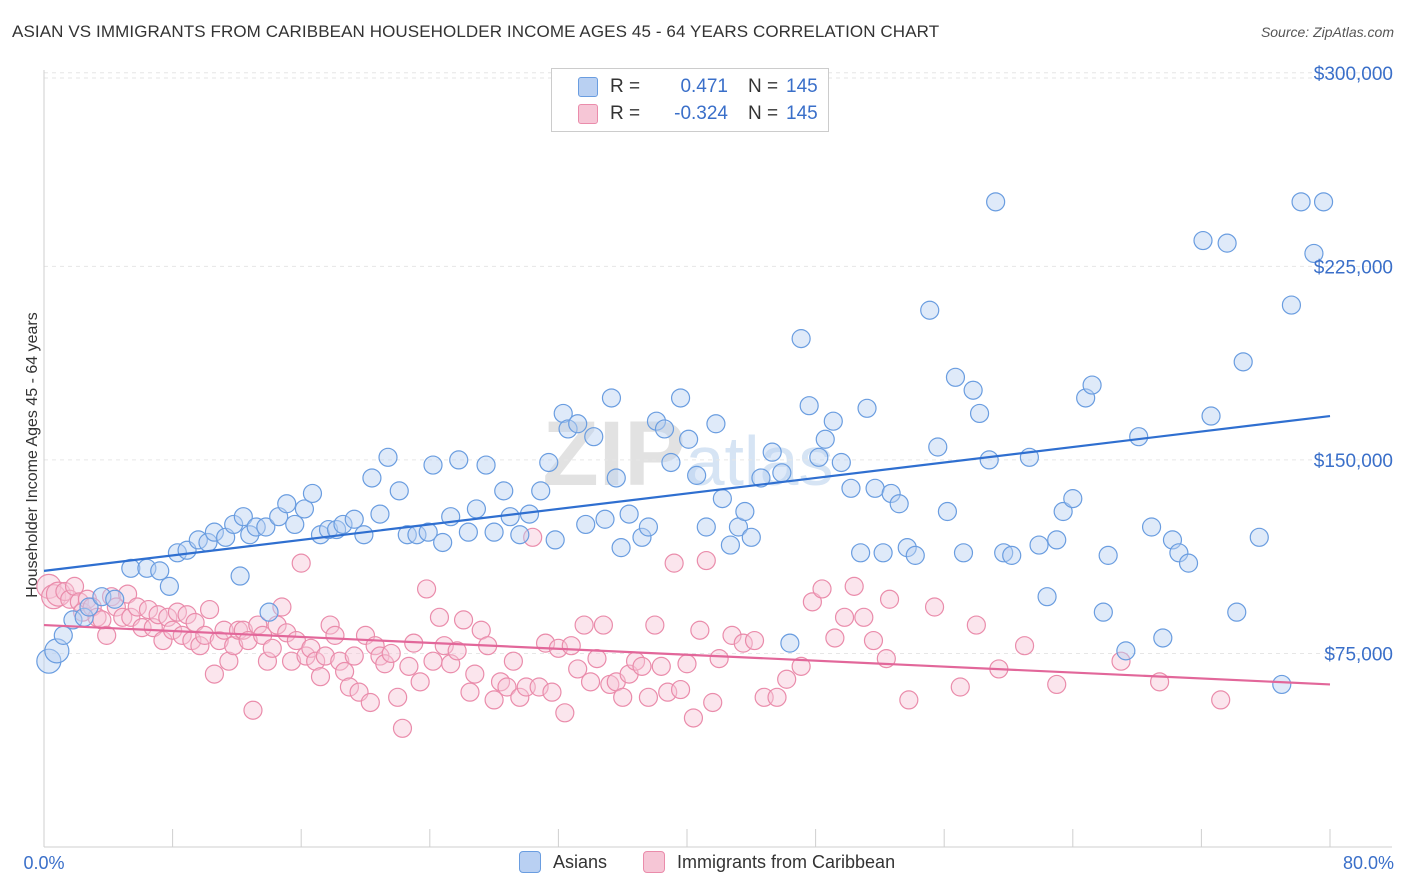 Image resolution: width=1406 pixels, height=892 pixels. What do you see at coordinates (1353, 74) in the screenshot?
I see `y-tick-label: $300,000` at bounding box center [1353, 74].